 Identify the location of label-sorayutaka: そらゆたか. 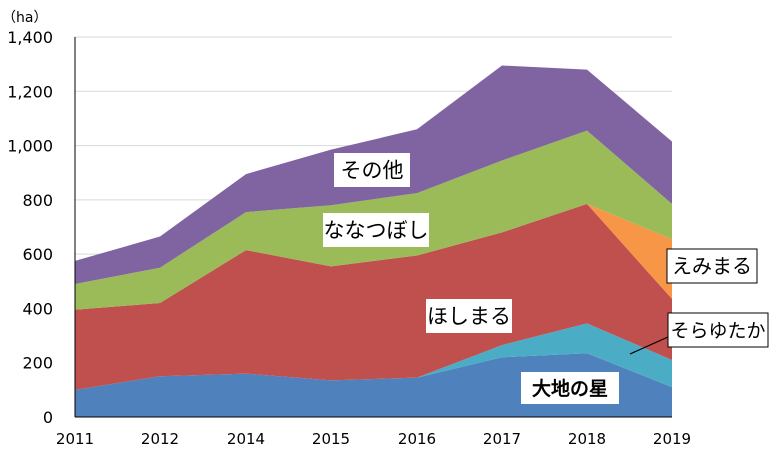
(717, 331).